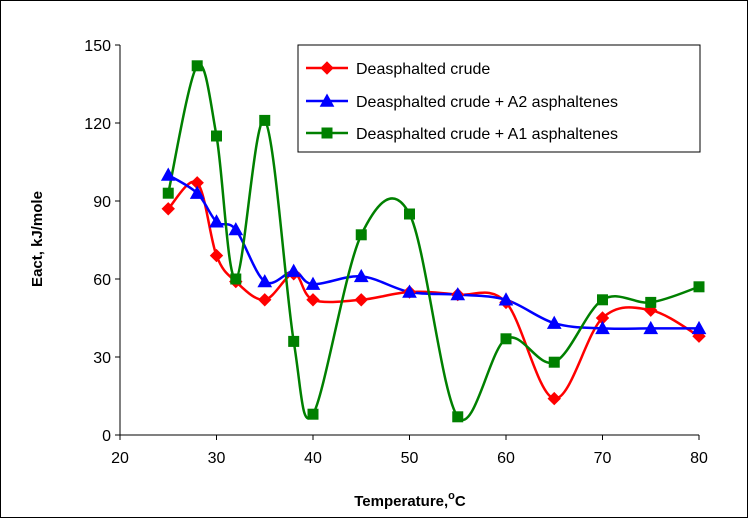 The height and width of the screenshot is (518, 748). I want to click on legend-label-triangle: Deasphalted crude + A2 asphaltenes, so click(487, 102).